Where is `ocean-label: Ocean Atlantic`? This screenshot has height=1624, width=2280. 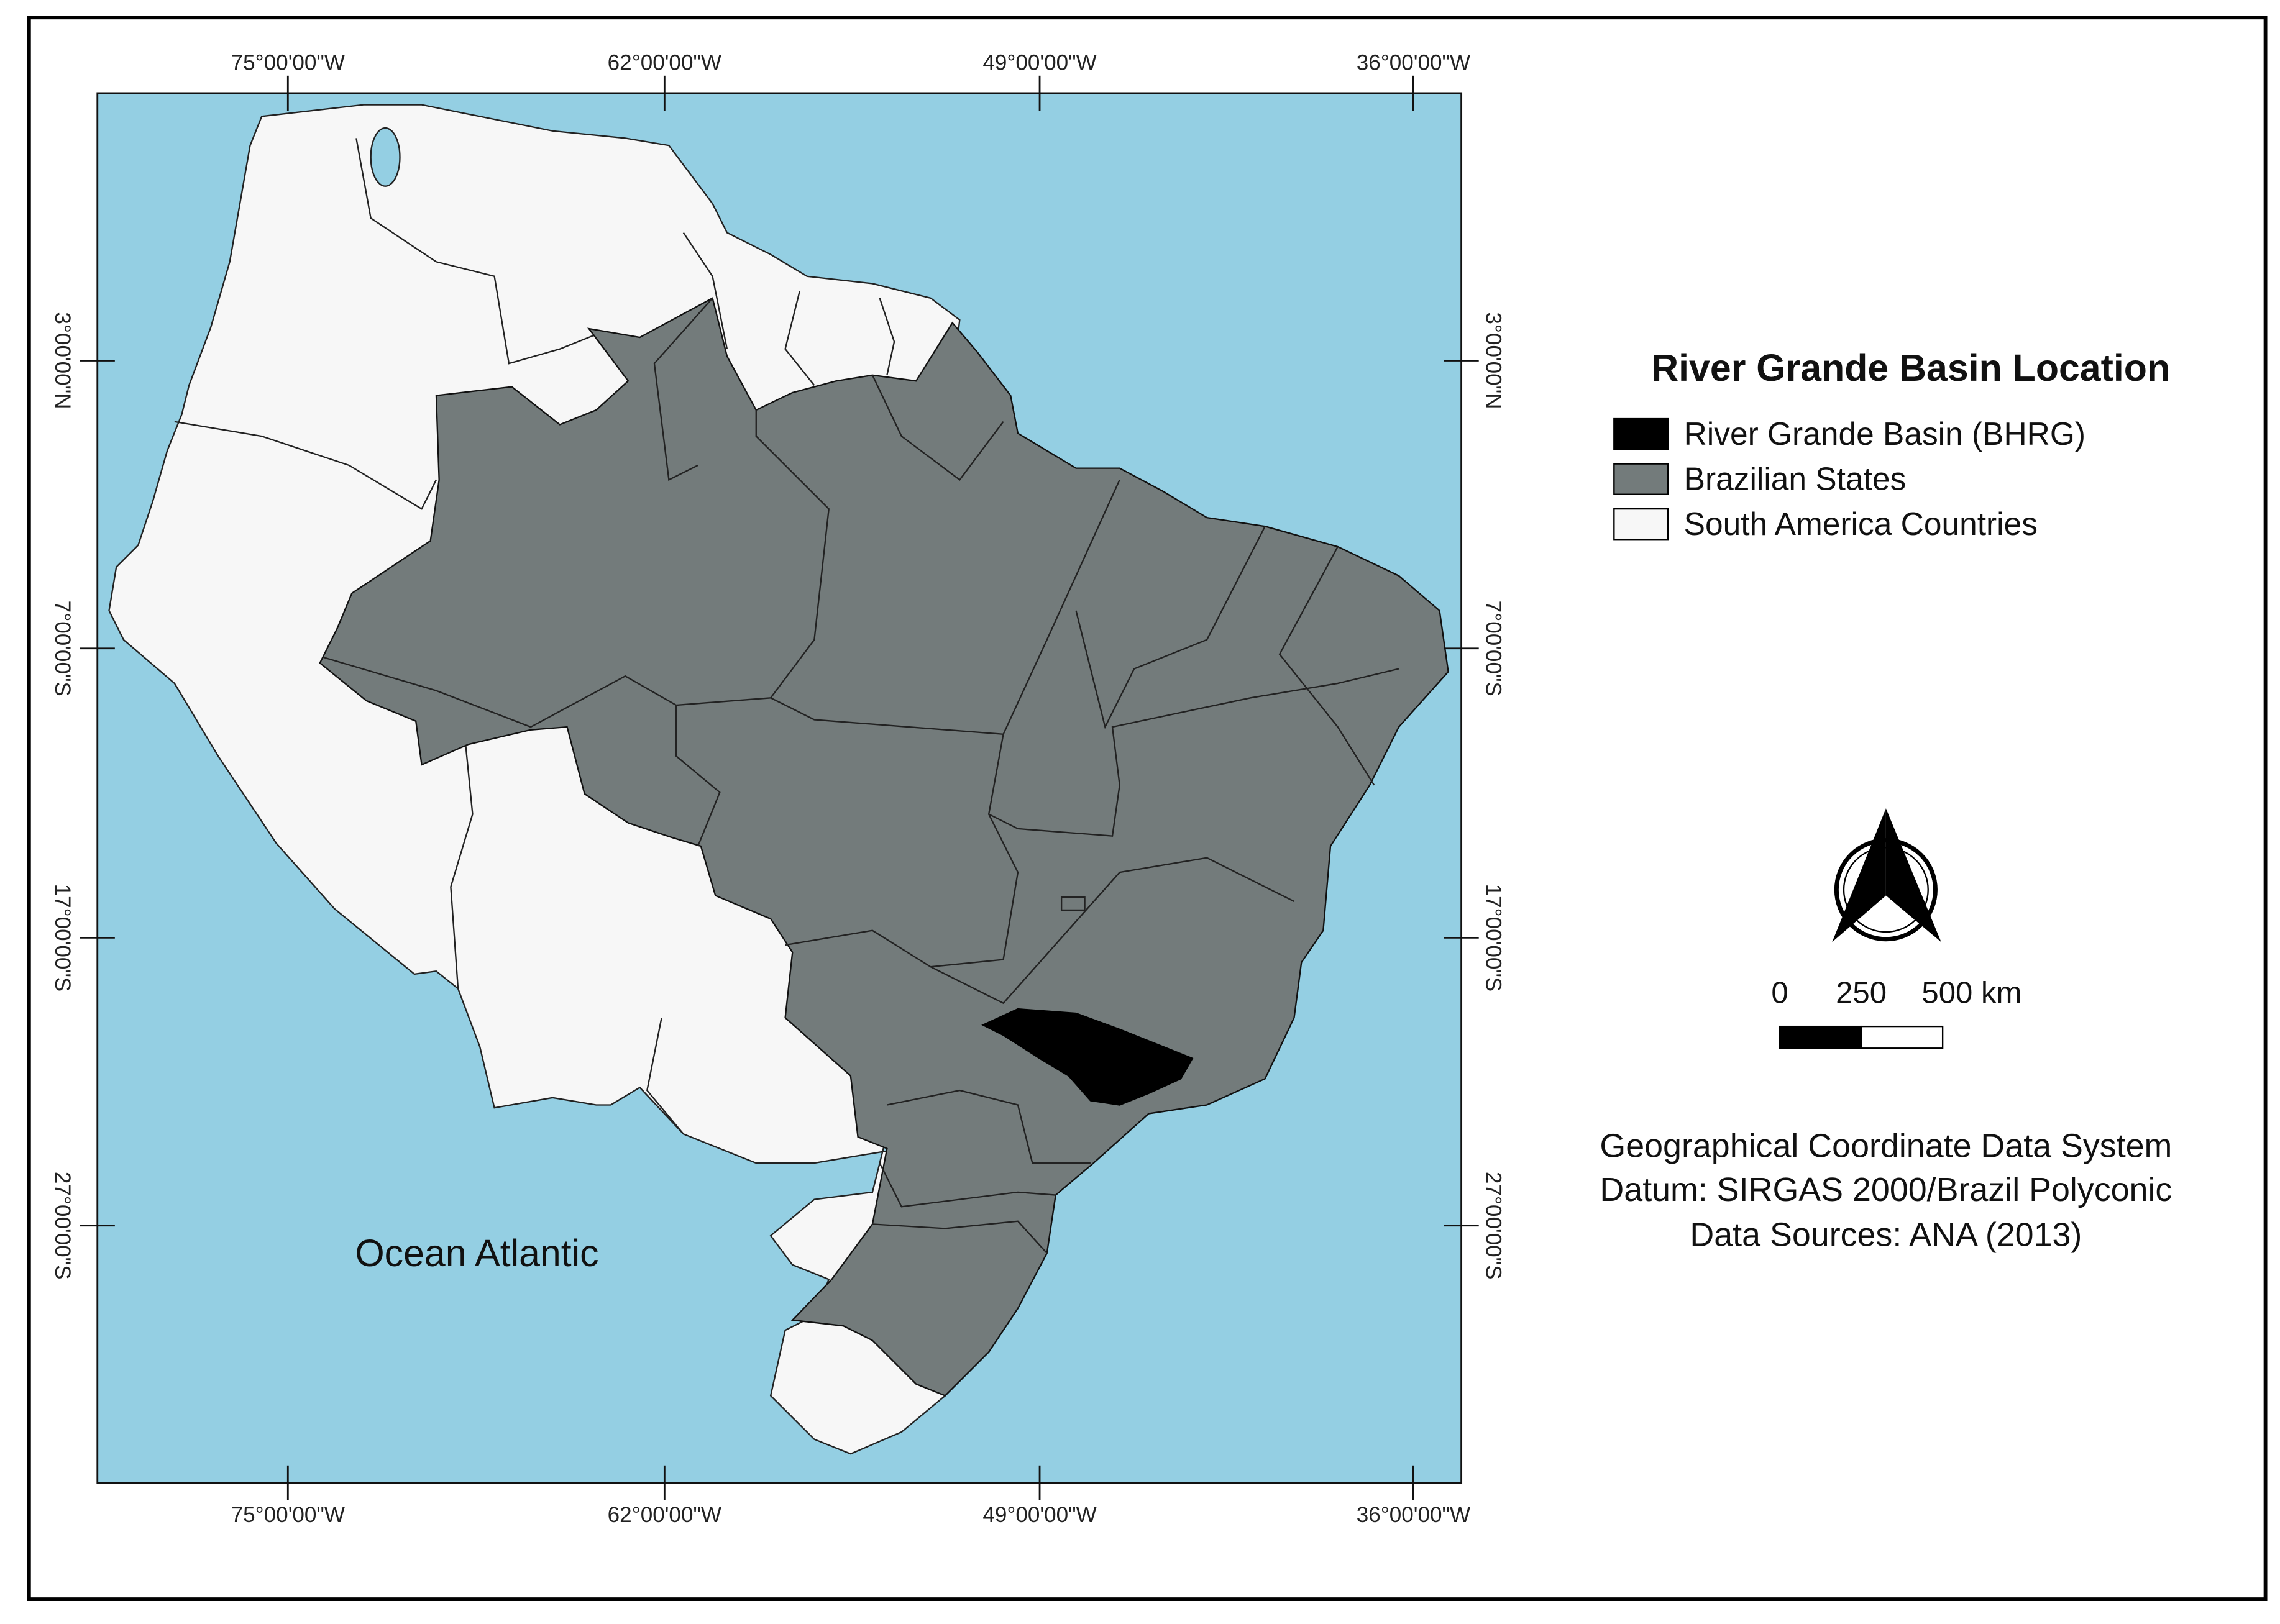 ocean-label: Ocean Atlantic is located at coordinates (476, 1253).